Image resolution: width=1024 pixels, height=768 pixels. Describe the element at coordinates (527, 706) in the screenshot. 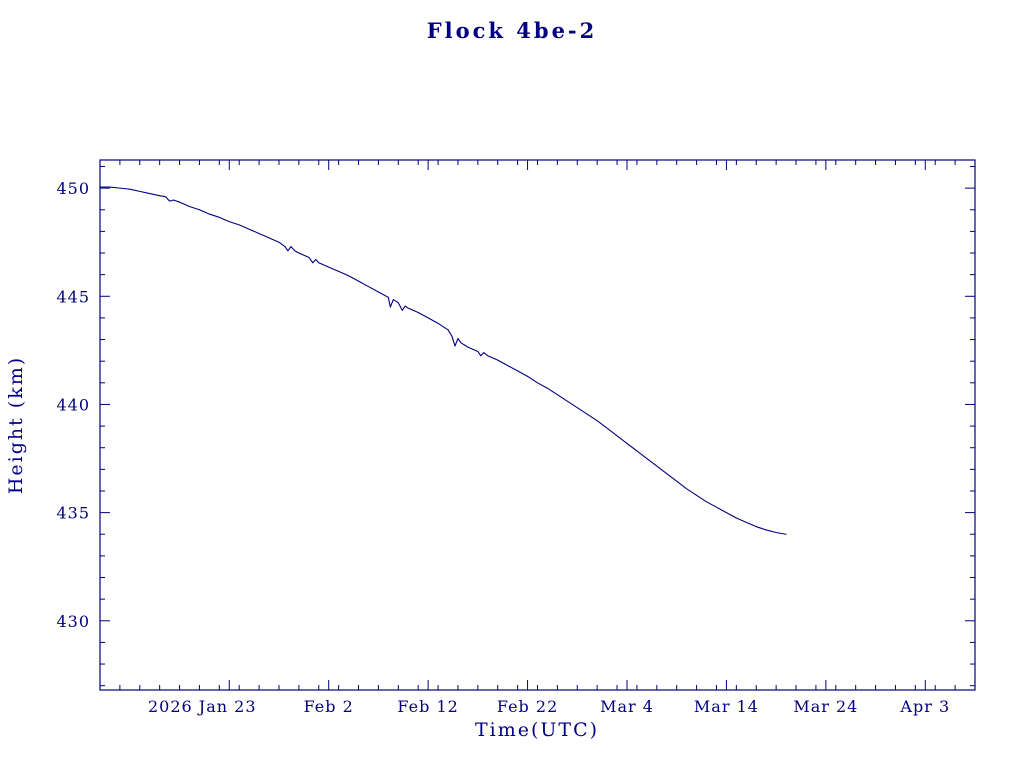

I see `x-tick-label: Feb 22` at that location.